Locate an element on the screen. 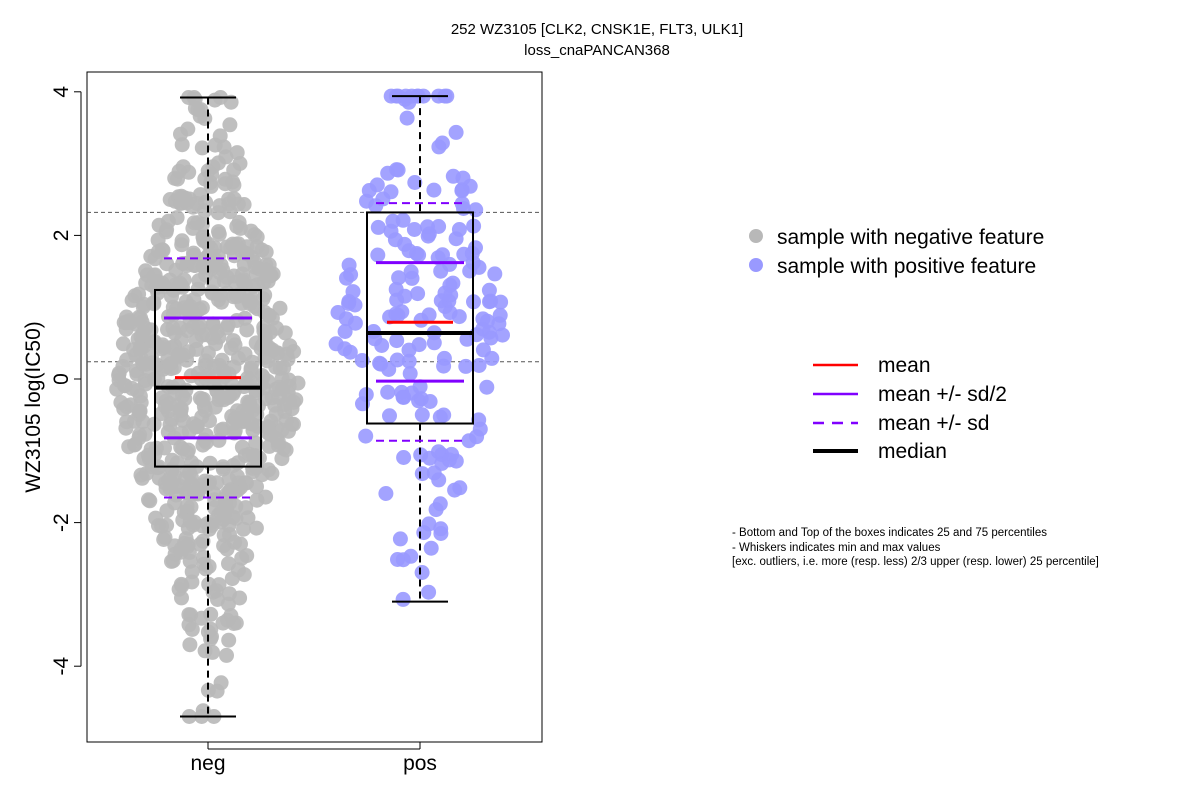  x-tick-label: neg is located at coordinates (207, 763).